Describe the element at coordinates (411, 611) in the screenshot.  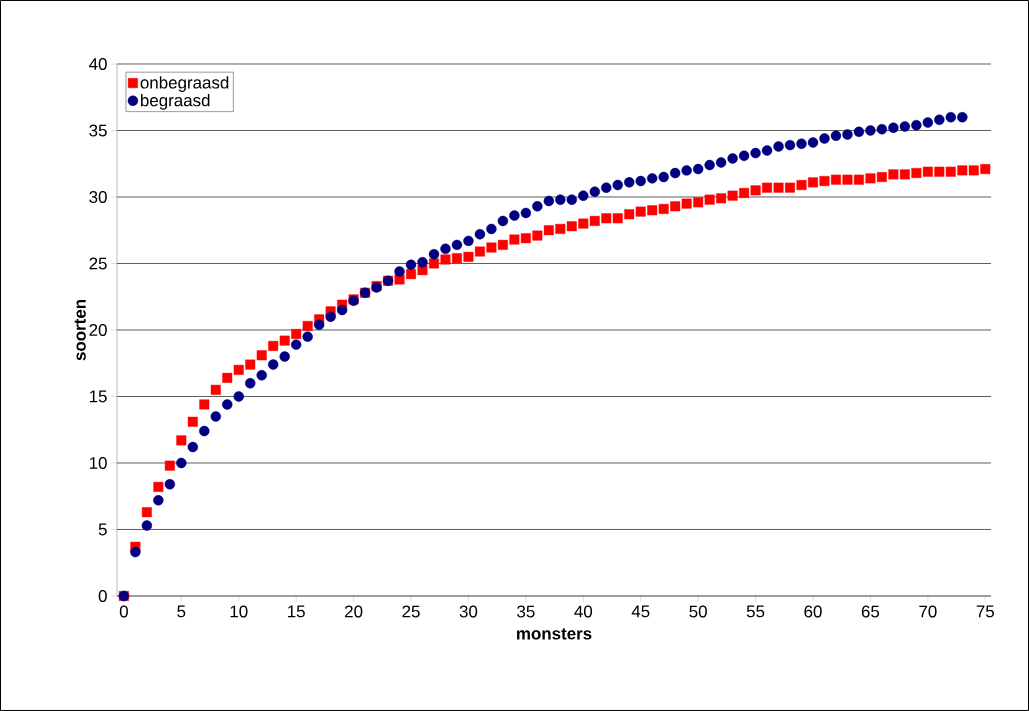
I see `x-tick-label: 25` at that location.